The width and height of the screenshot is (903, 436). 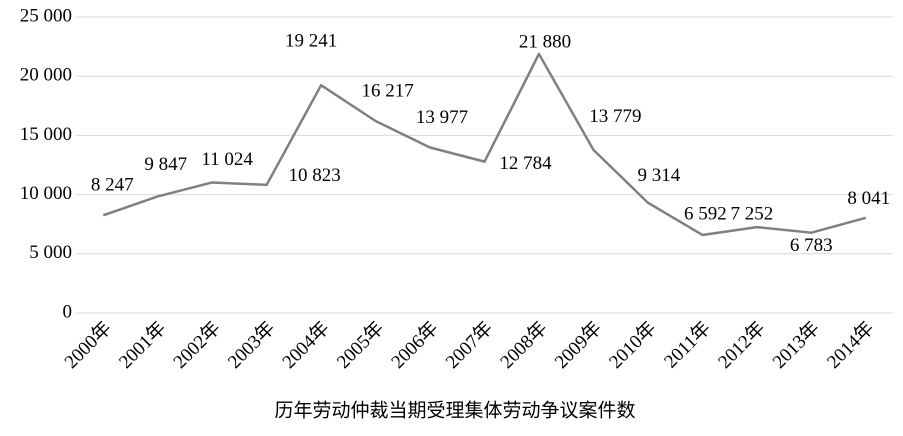 I want to click on data-label: 10 823, so click(x=315, y=175).